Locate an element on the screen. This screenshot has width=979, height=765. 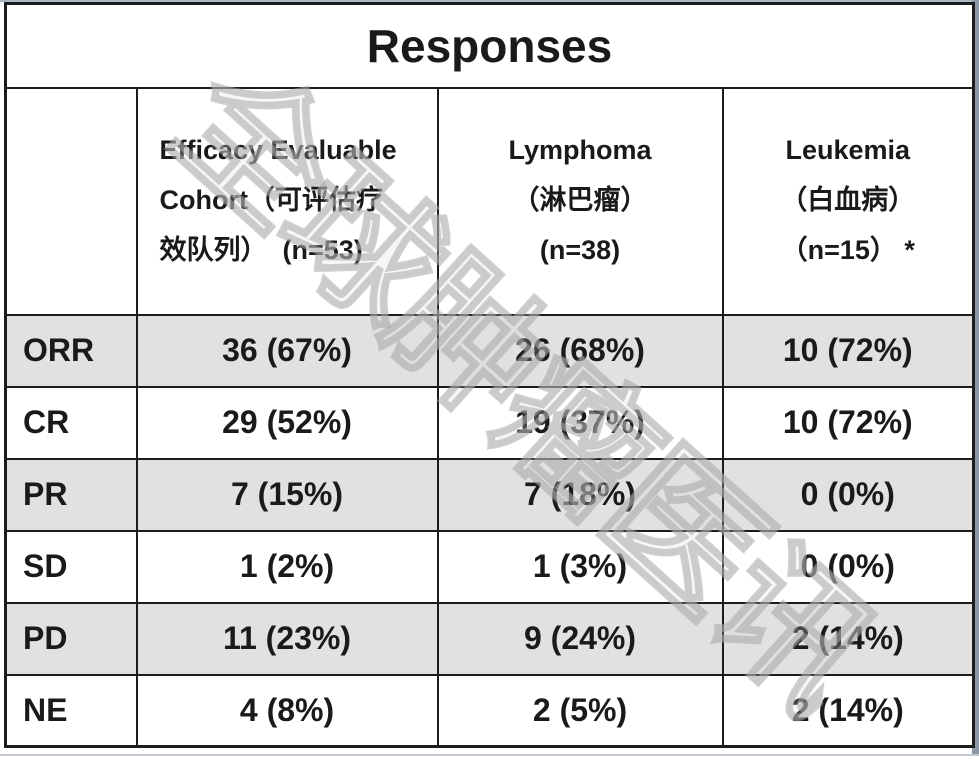
table-row-orr: ORR 36 (67%) 26 (68%) 10 (72%) is located at coordinates (489, 350).